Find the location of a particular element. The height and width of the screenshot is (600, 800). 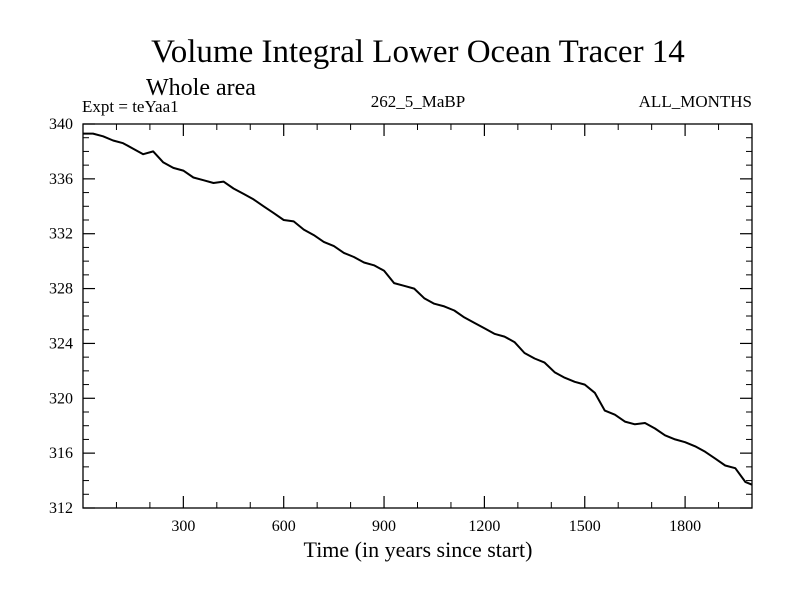

y-tick-label: 336 is located at coordinates (61, 179).